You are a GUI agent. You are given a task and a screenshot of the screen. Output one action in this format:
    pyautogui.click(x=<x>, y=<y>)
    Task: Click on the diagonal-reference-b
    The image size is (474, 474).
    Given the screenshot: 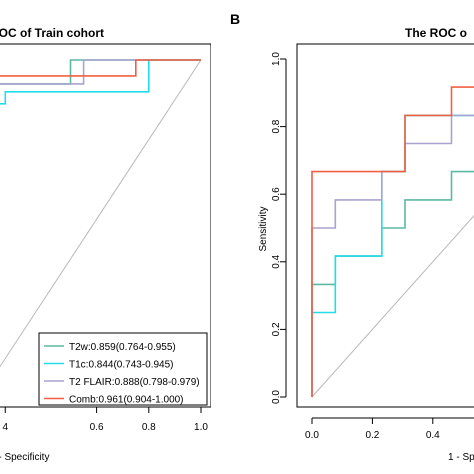 What is the action you would take?
    pyautogui.click(x=392, y=306)
    